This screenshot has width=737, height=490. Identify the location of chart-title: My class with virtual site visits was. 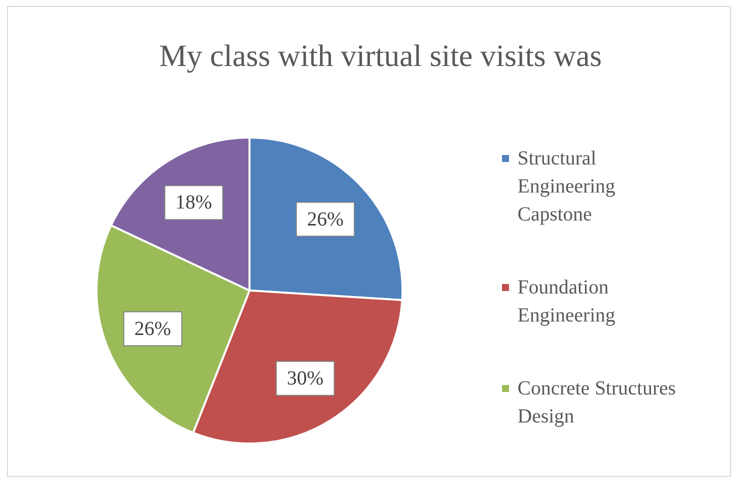
(380, 55).